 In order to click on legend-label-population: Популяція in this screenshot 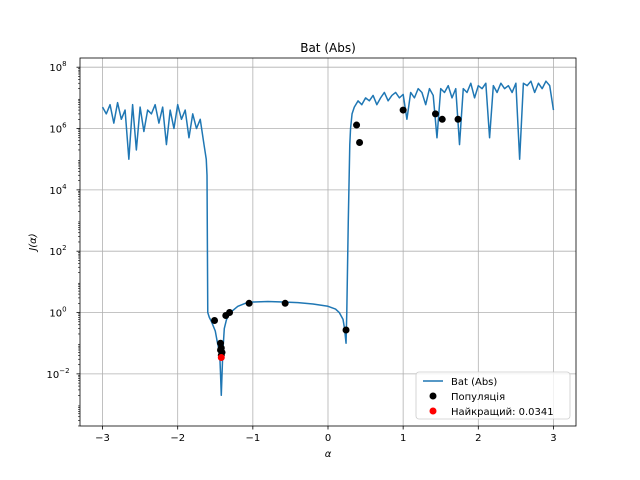, I will do `click(478, 397)`.